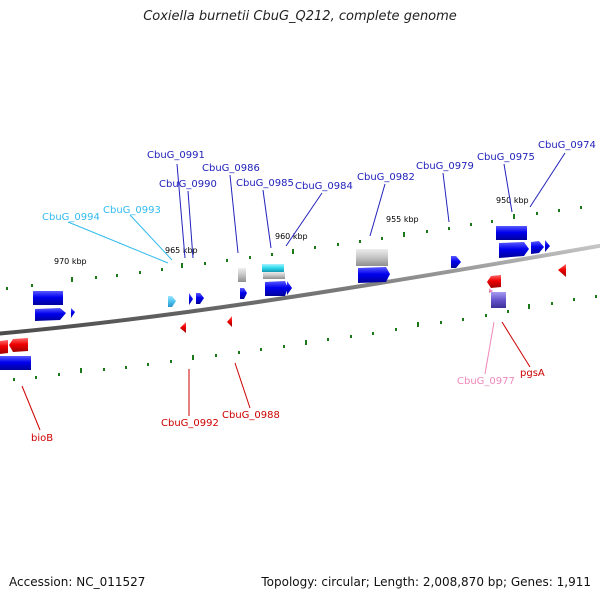 The height and width of the screenshot is (600, 600). I want to click on scale-label: 960 kbp, so click(291, 236).